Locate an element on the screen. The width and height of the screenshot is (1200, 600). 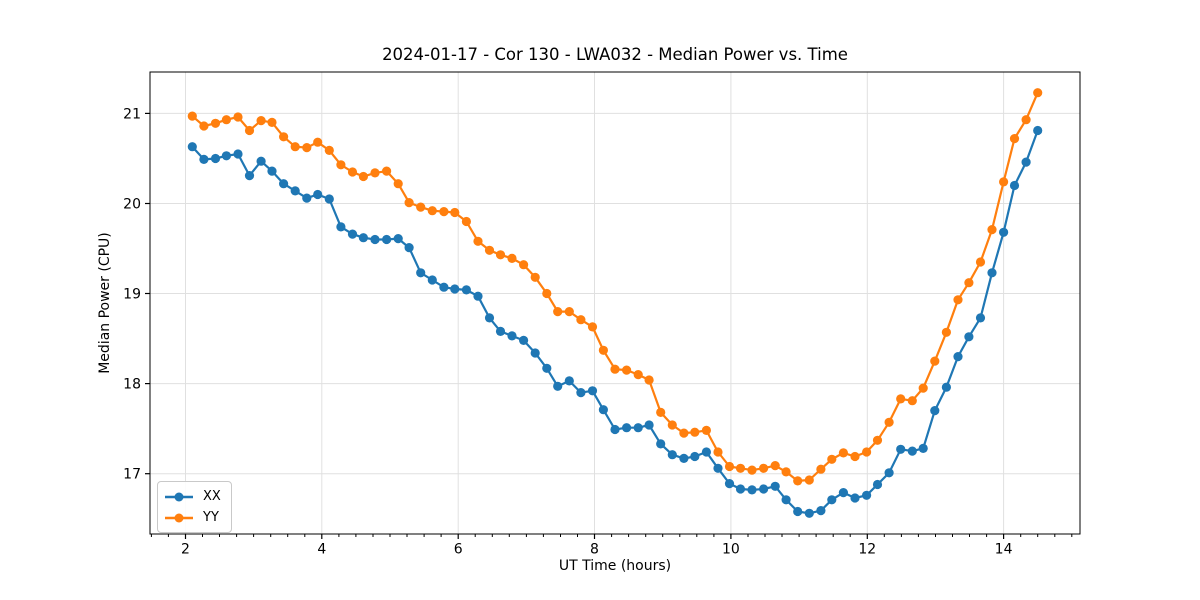
svg-text: 19 is located at coordinates (132, 295).